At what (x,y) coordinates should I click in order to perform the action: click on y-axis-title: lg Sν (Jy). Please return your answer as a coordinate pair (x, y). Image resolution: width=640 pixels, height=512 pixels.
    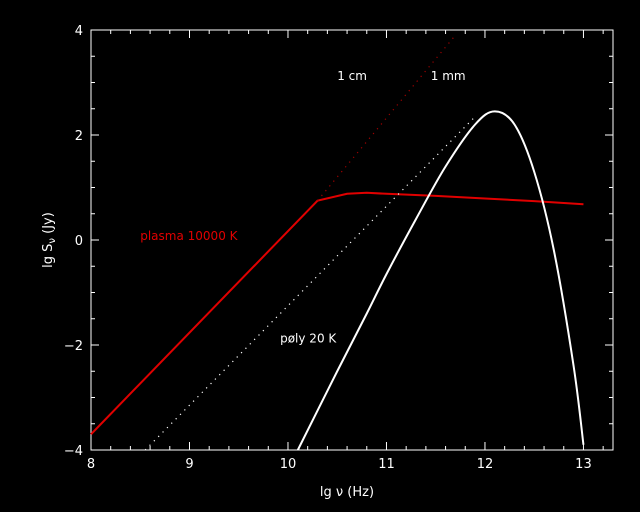
    Looking at the image, I should click on (49, 240).